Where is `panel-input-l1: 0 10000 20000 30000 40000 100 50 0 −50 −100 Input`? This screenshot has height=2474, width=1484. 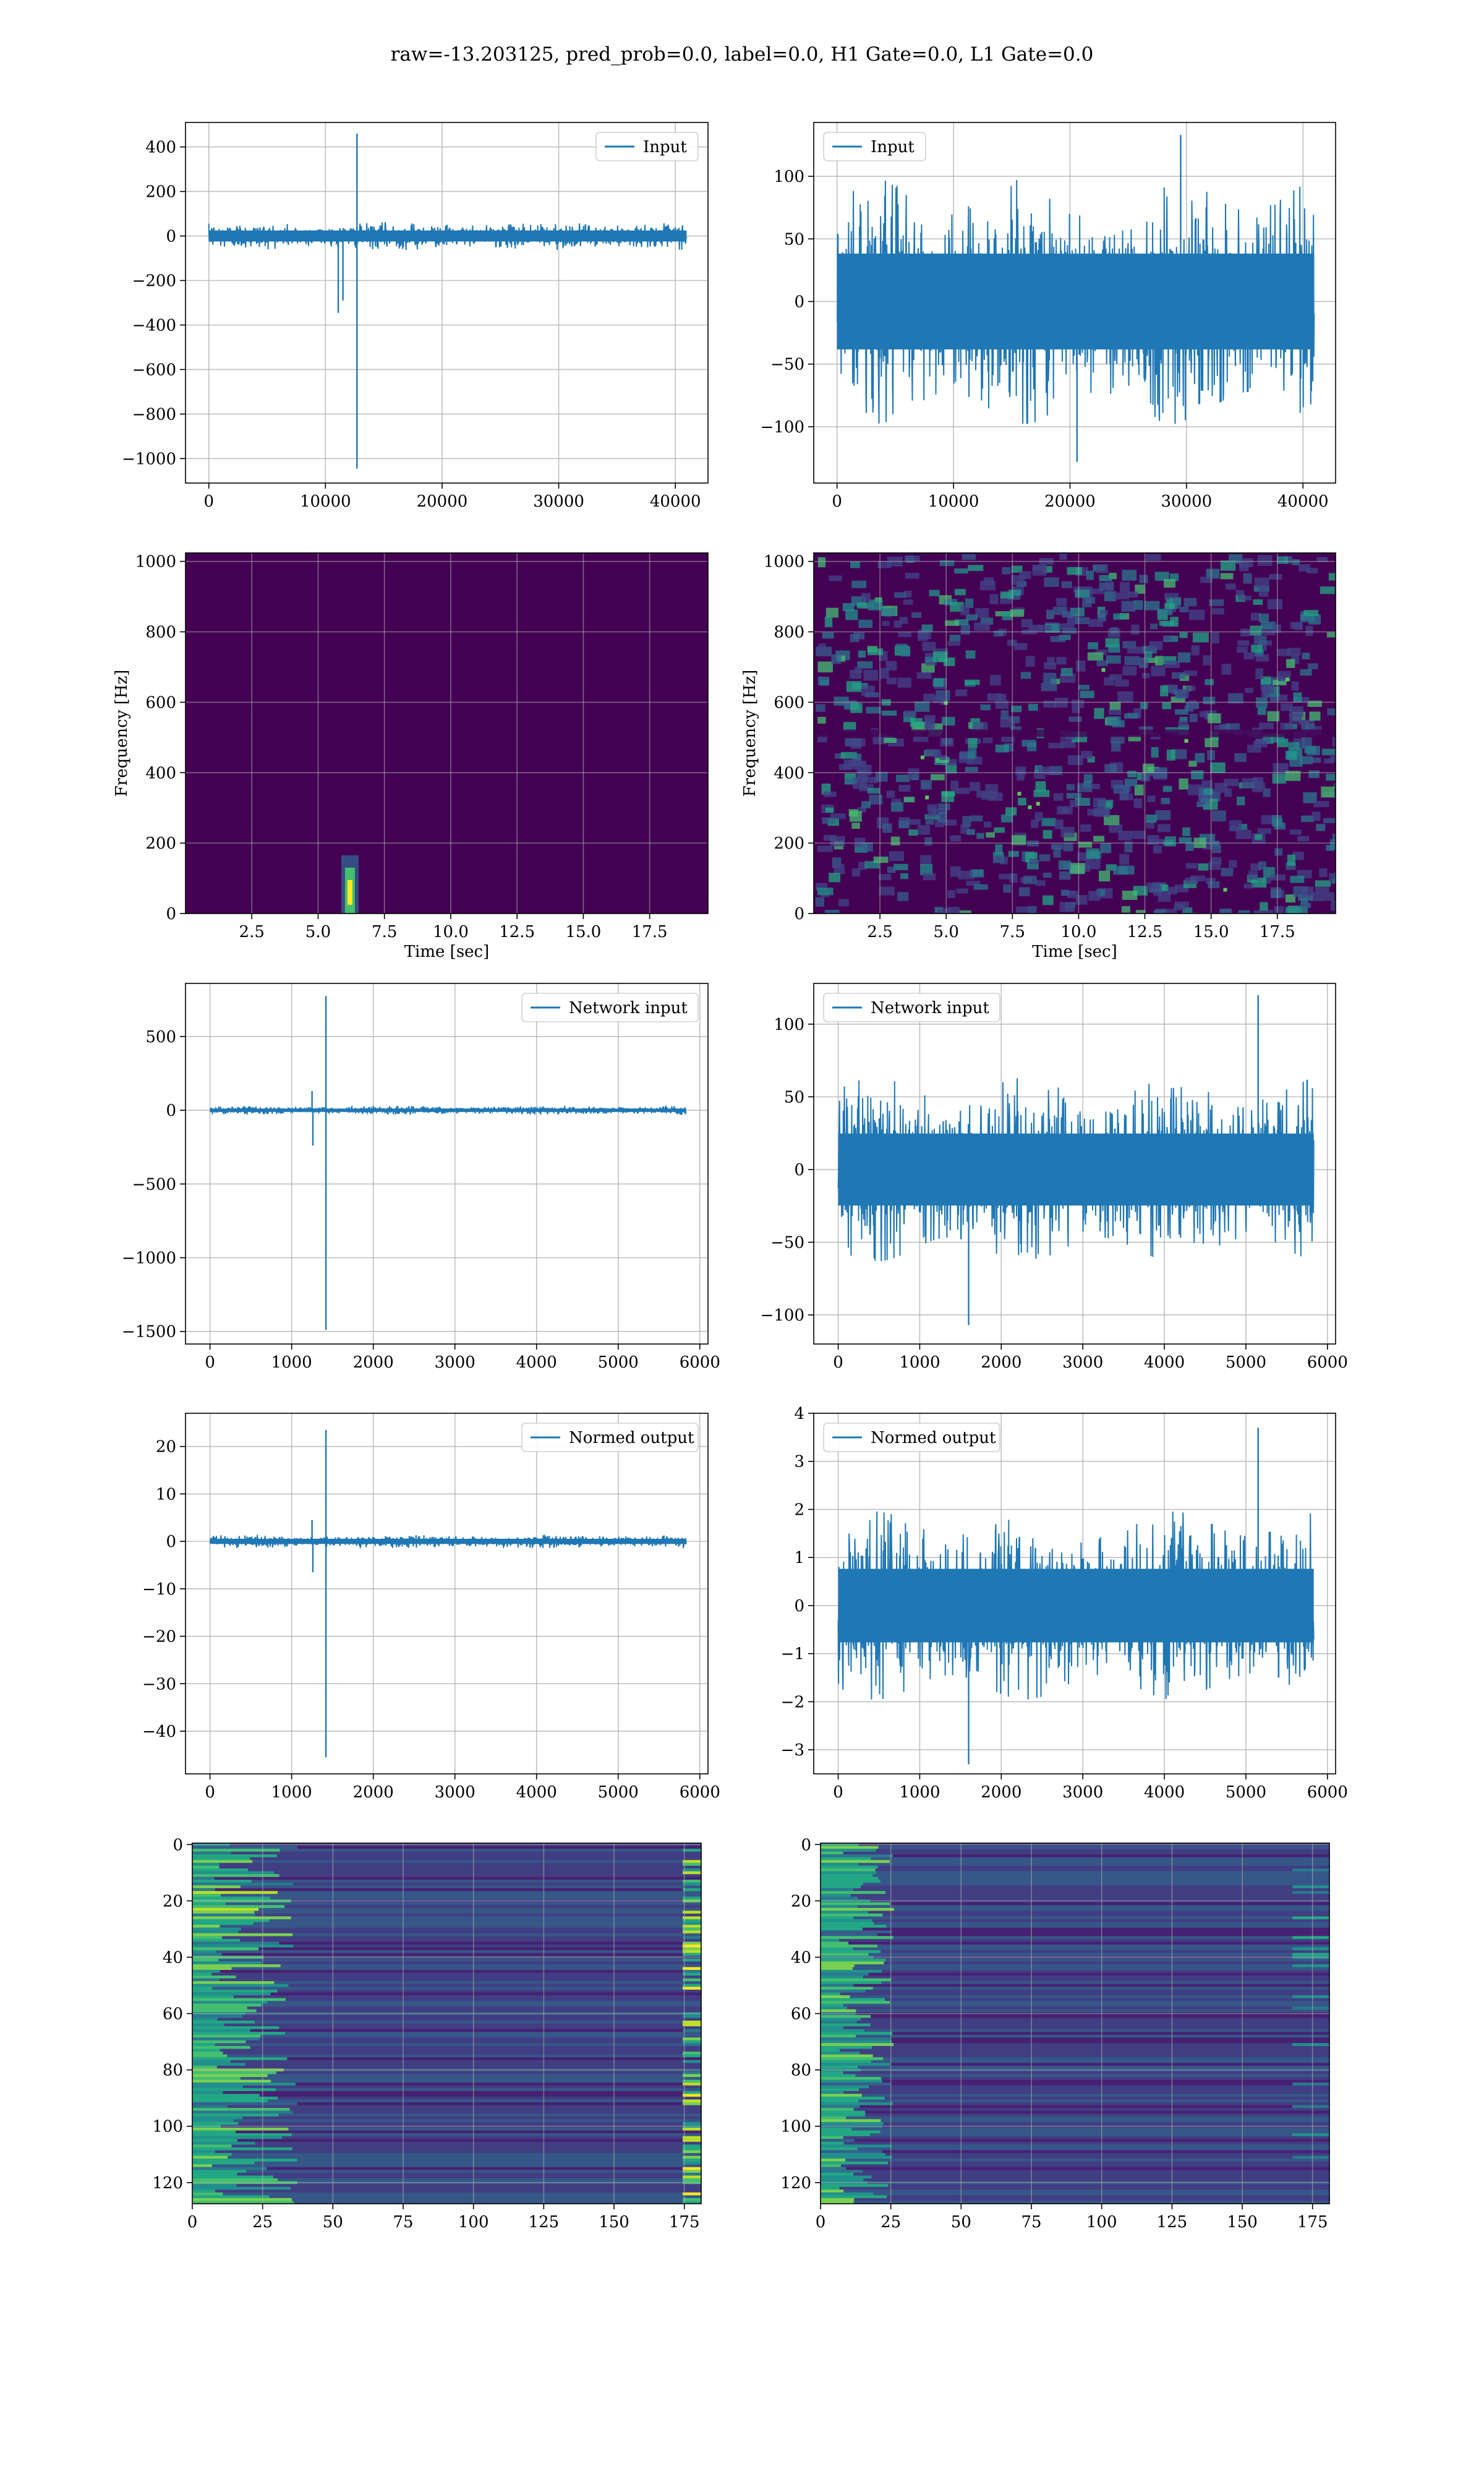
panel-input-l1: 0 10000 20000 30000 40000 100 50 0 −50 −100 Input is located at coordinates (1048, 316).